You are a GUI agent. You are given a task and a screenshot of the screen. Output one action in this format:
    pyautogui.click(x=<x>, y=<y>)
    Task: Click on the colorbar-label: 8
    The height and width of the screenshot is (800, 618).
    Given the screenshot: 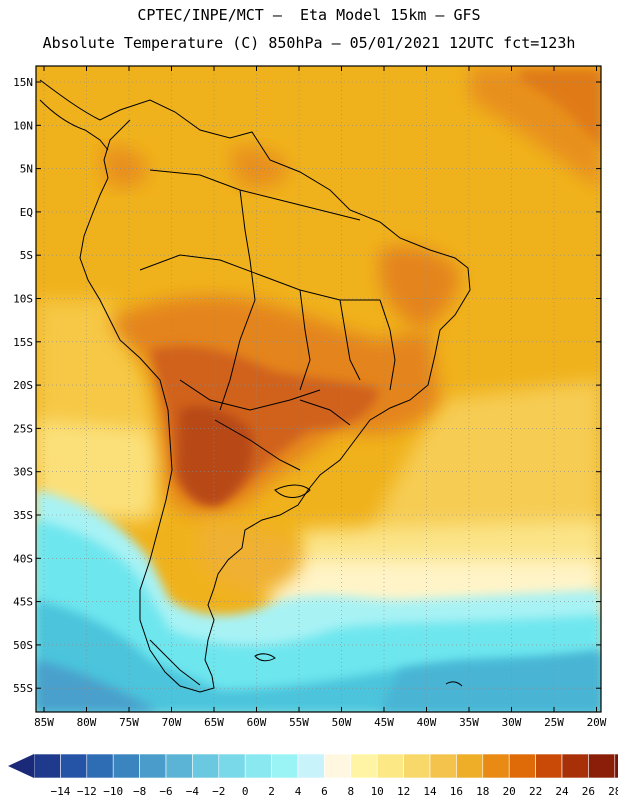 What is the action you would take?
    pyautogui.click(x=350, y=791)
    